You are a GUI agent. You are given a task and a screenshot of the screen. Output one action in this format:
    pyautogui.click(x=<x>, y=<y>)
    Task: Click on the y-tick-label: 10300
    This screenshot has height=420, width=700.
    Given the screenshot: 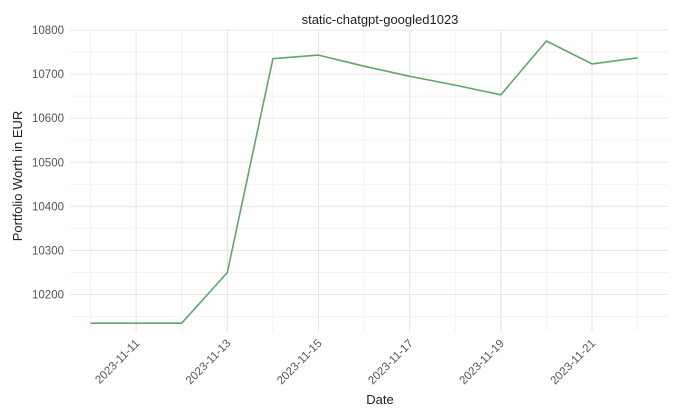 What is the action you would take?
    pyautogui.click(x=48, y=251)
    